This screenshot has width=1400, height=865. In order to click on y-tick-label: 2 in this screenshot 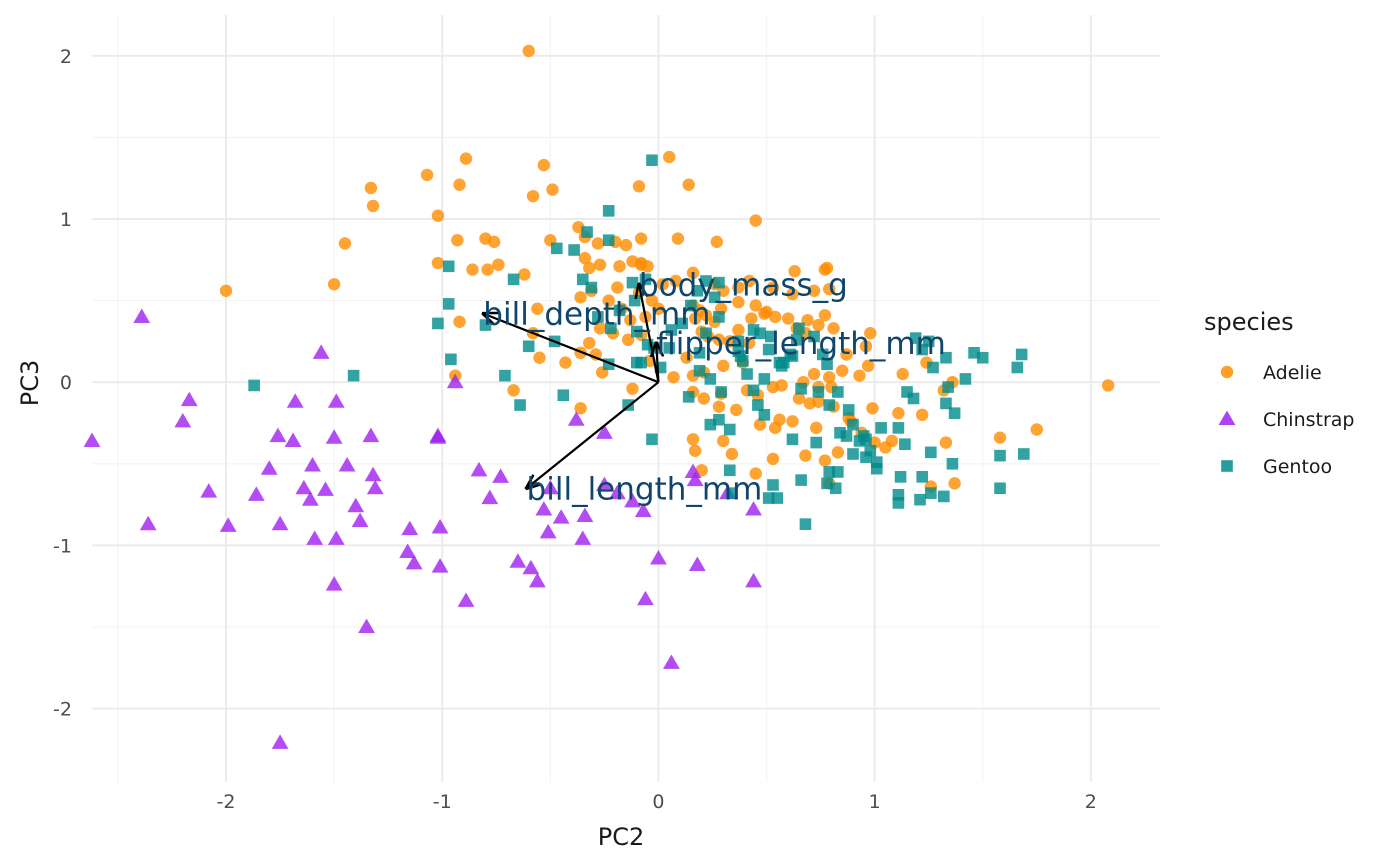, I will do `click(66, 57)`.